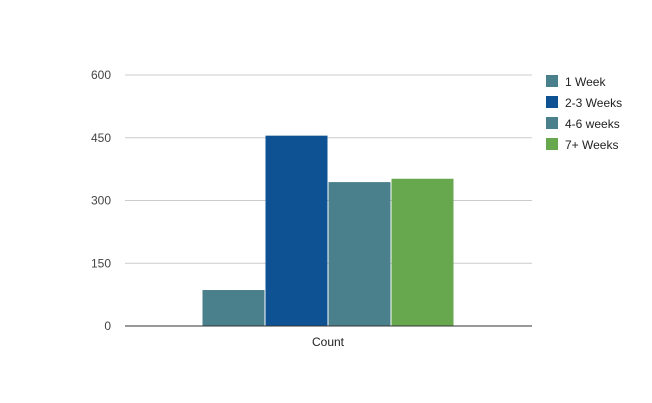 This screenshot has width=652, height=403. What do you see at coordinates (101, 138) in the screenshot?
I see `y-tick-label: 450` at bounding box center [101, 138].